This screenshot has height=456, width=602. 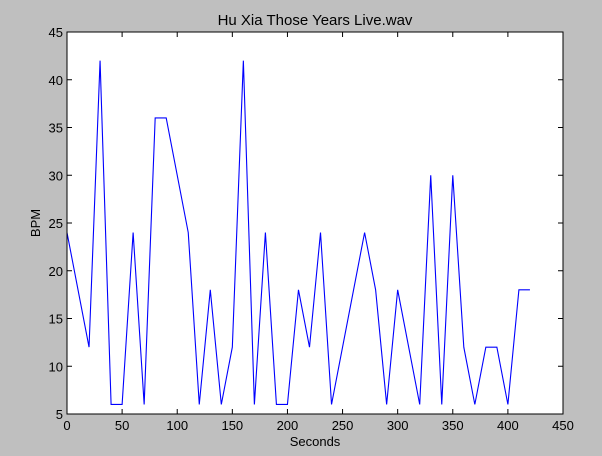 I want to click on x-tick-label: 300, so click(x=398, y=425).